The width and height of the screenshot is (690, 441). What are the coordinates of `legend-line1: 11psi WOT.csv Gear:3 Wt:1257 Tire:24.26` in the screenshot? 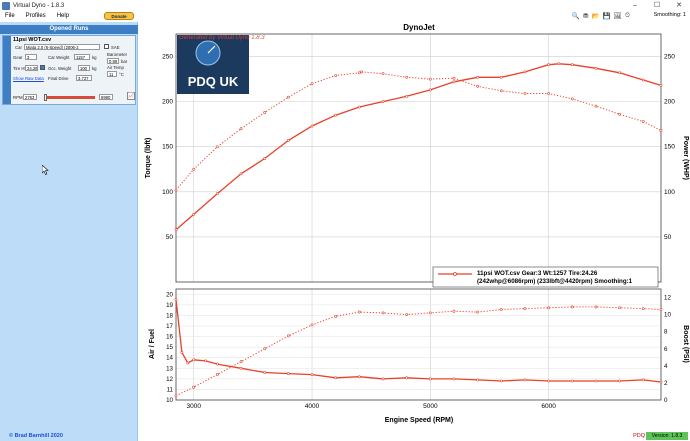 It's located at (537, 273).